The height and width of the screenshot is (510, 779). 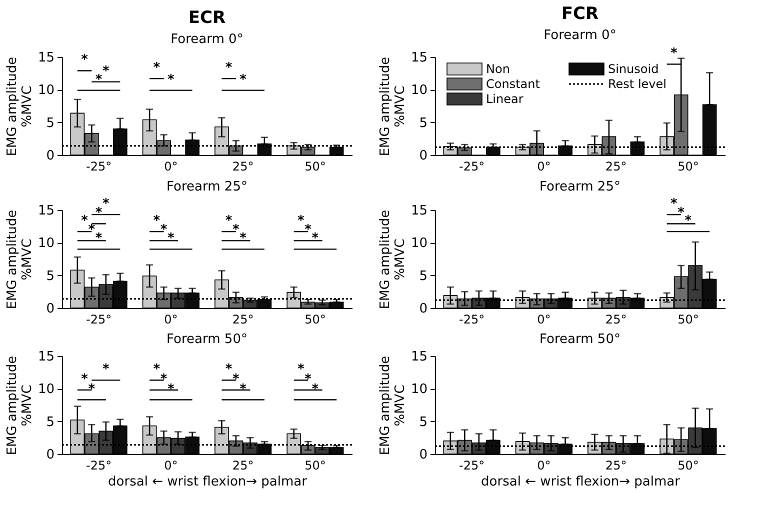 I want to click on legend-label: Non, so click(x=498, y=69).